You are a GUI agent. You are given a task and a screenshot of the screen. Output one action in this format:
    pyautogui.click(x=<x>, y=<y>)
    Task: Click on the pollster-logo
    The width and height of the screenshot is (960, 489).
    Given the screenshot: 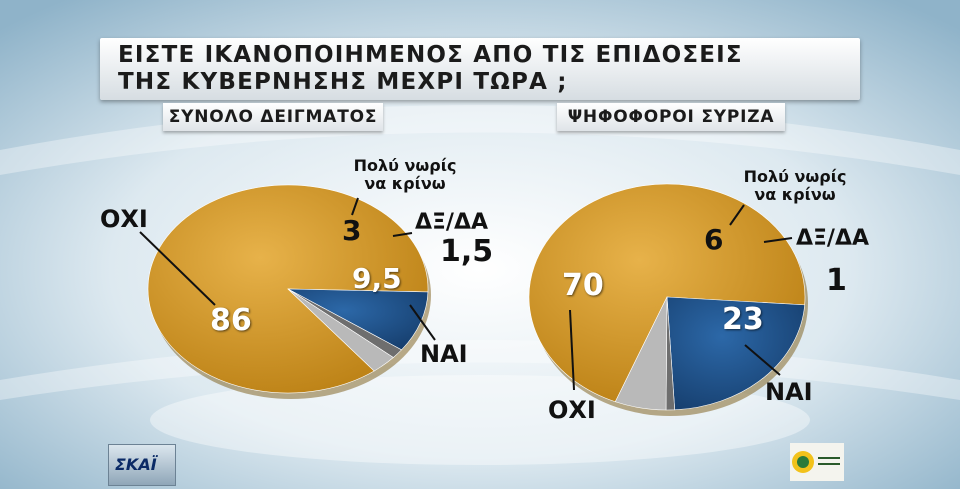 What is the action you would take?
    pyautogui.click(x=817, y=462)
    